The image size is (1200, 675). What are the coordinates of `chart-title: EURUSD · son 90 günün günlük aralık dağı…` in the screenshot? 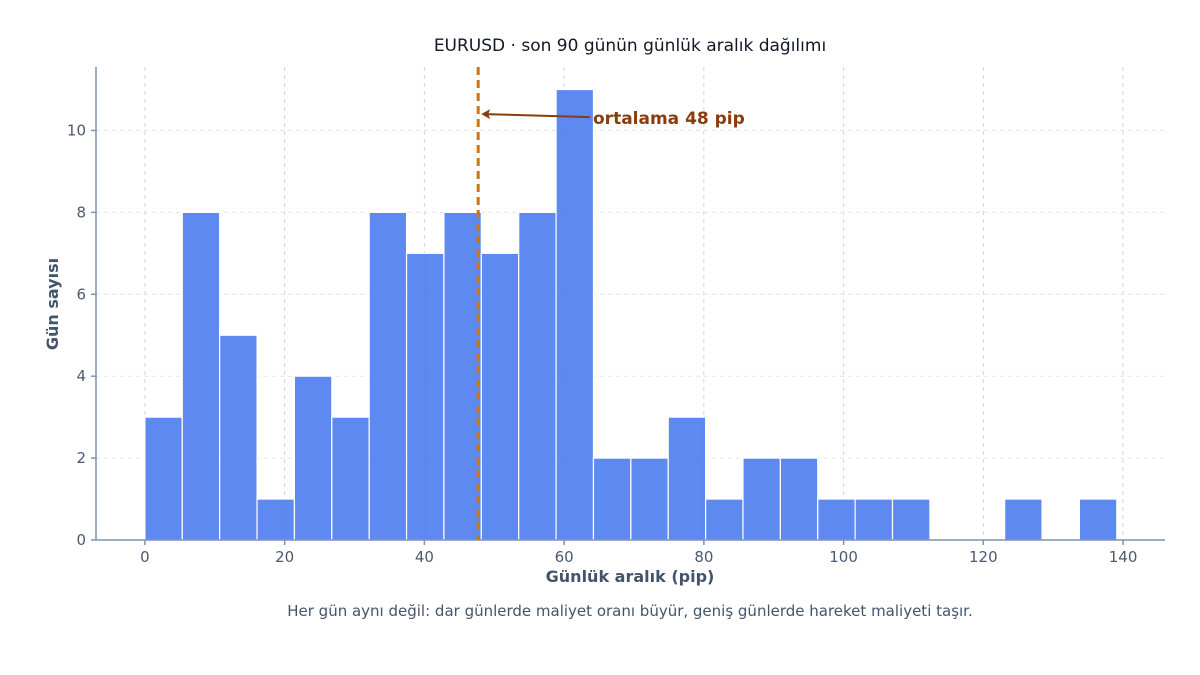 It's located at (630, 46).